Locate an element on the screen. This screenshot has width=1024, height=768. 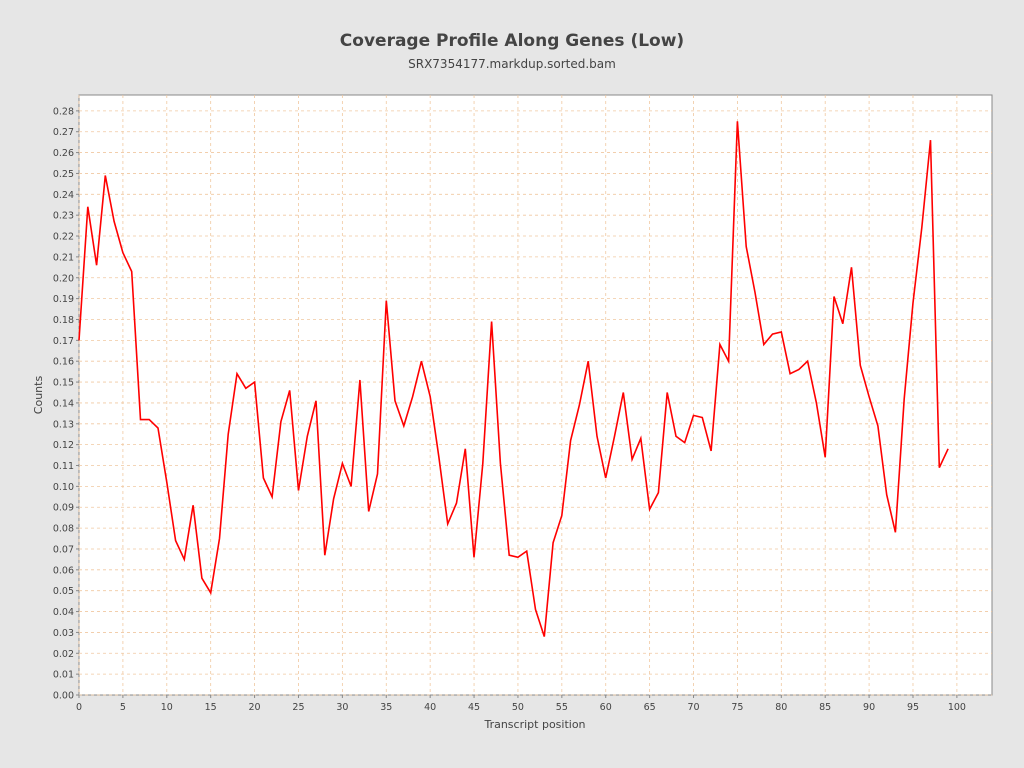
y-tick-label: 0.05 is located at coordinates (63, 591).